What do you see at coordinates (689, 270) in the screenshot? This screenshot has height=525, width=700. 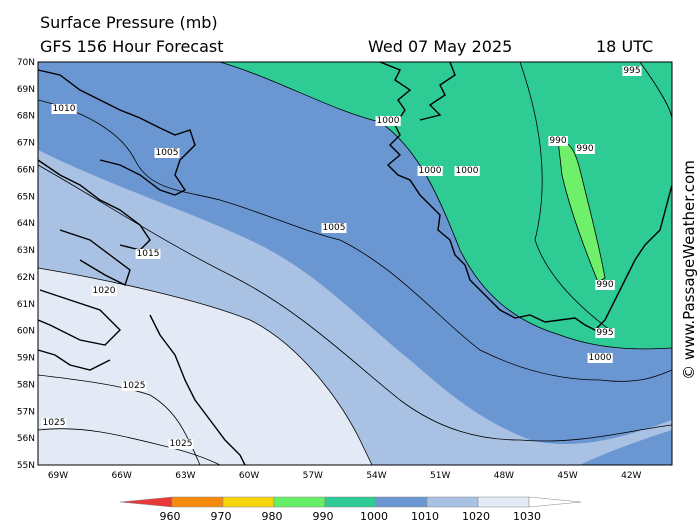 I see `watermark: © www.PassageWeather.com` at bounding box center [689, 270].